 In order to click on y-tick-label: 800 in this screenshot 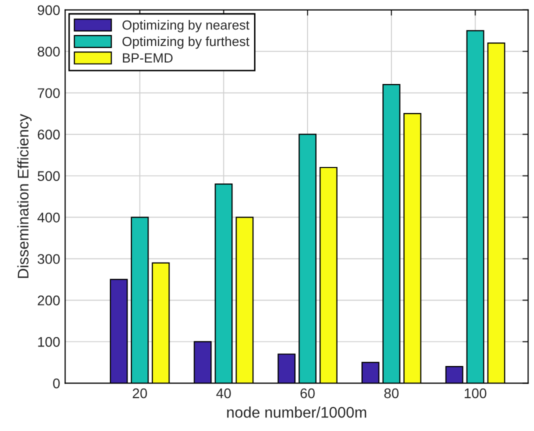, I will do `click(49, 51)`.